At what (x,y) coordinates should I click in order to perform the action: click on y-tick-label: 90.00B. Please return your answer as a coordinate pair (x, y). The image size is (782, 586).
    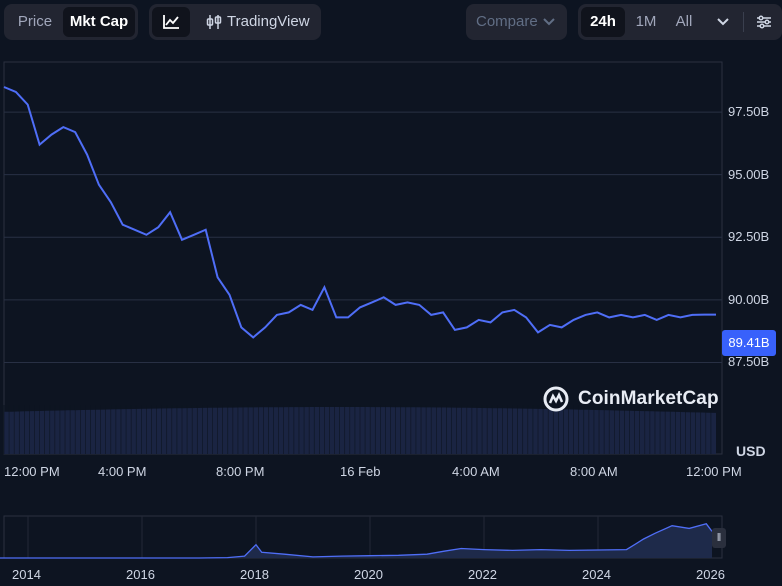
    Looking at the image, I should click on (749, 299).